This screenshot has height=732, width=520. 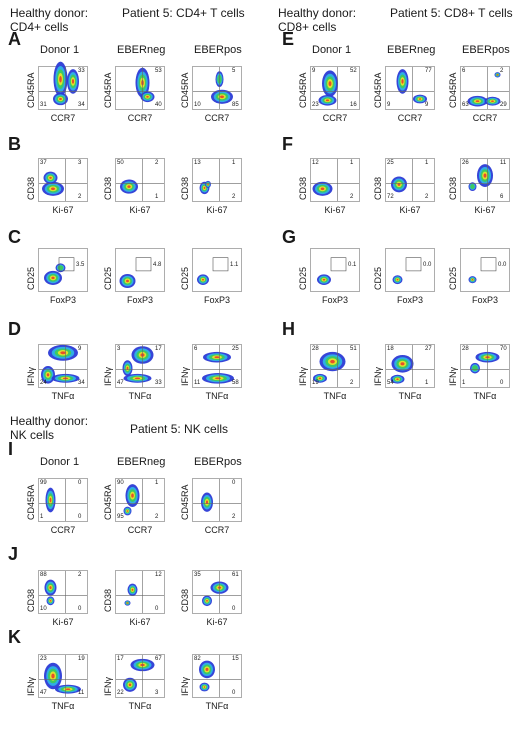 I want to click on quadrant-percent: 11, so click(x=503, y=163).